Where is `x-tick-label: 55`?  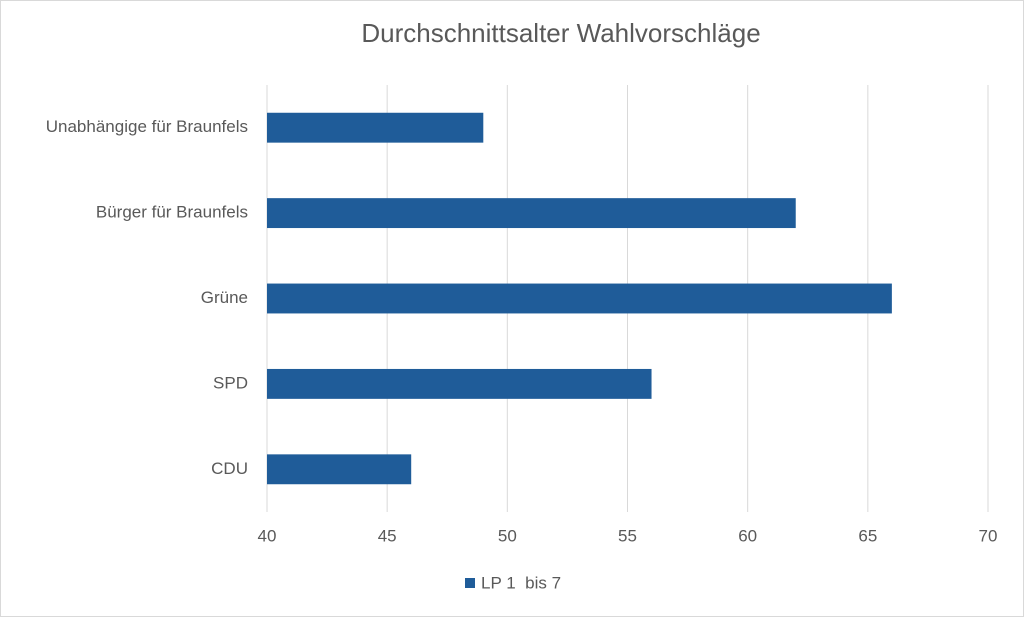 x-tick-label: 55 is located at coordinates (627, 535).